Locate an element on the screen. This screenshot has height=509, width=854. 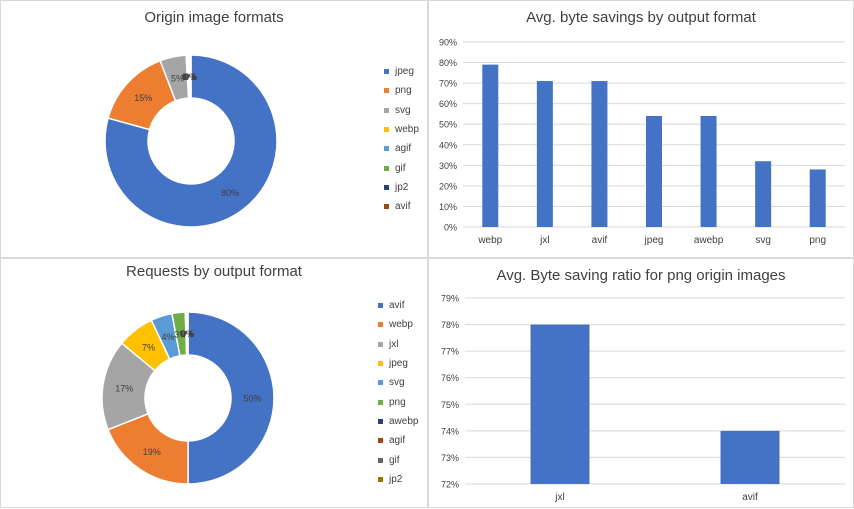
x-tick-label: svg is located at coordinates (763, 240).